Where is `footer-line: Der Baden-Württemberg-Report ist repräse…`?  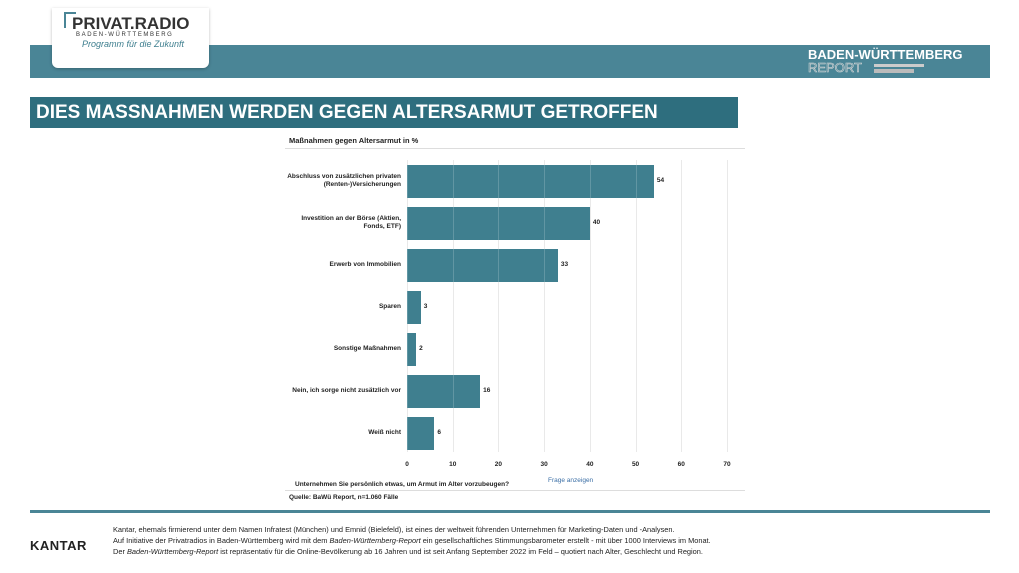 footer-line: Der Baden-Württemberg-Report ist repräse… is located at coordinates (408, 551).